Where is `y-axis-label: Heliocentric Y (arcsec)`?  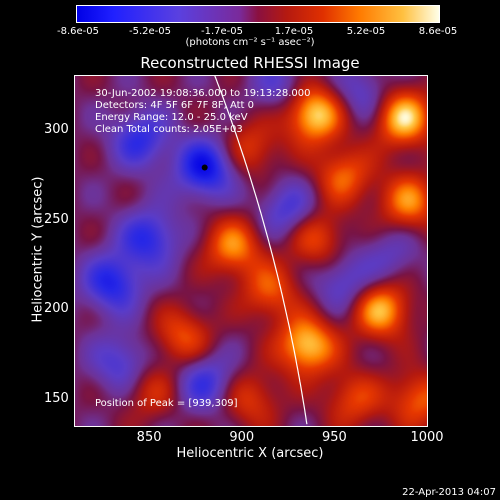 y-axis-label: Heliocentric Y (arcsec) is located at coordinates (38, 249).